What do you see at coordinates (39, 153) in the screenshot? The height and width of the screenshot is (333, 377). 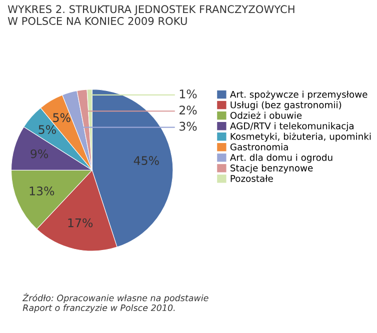 I see `data-label: 9%` at bounding box center [39, 153].